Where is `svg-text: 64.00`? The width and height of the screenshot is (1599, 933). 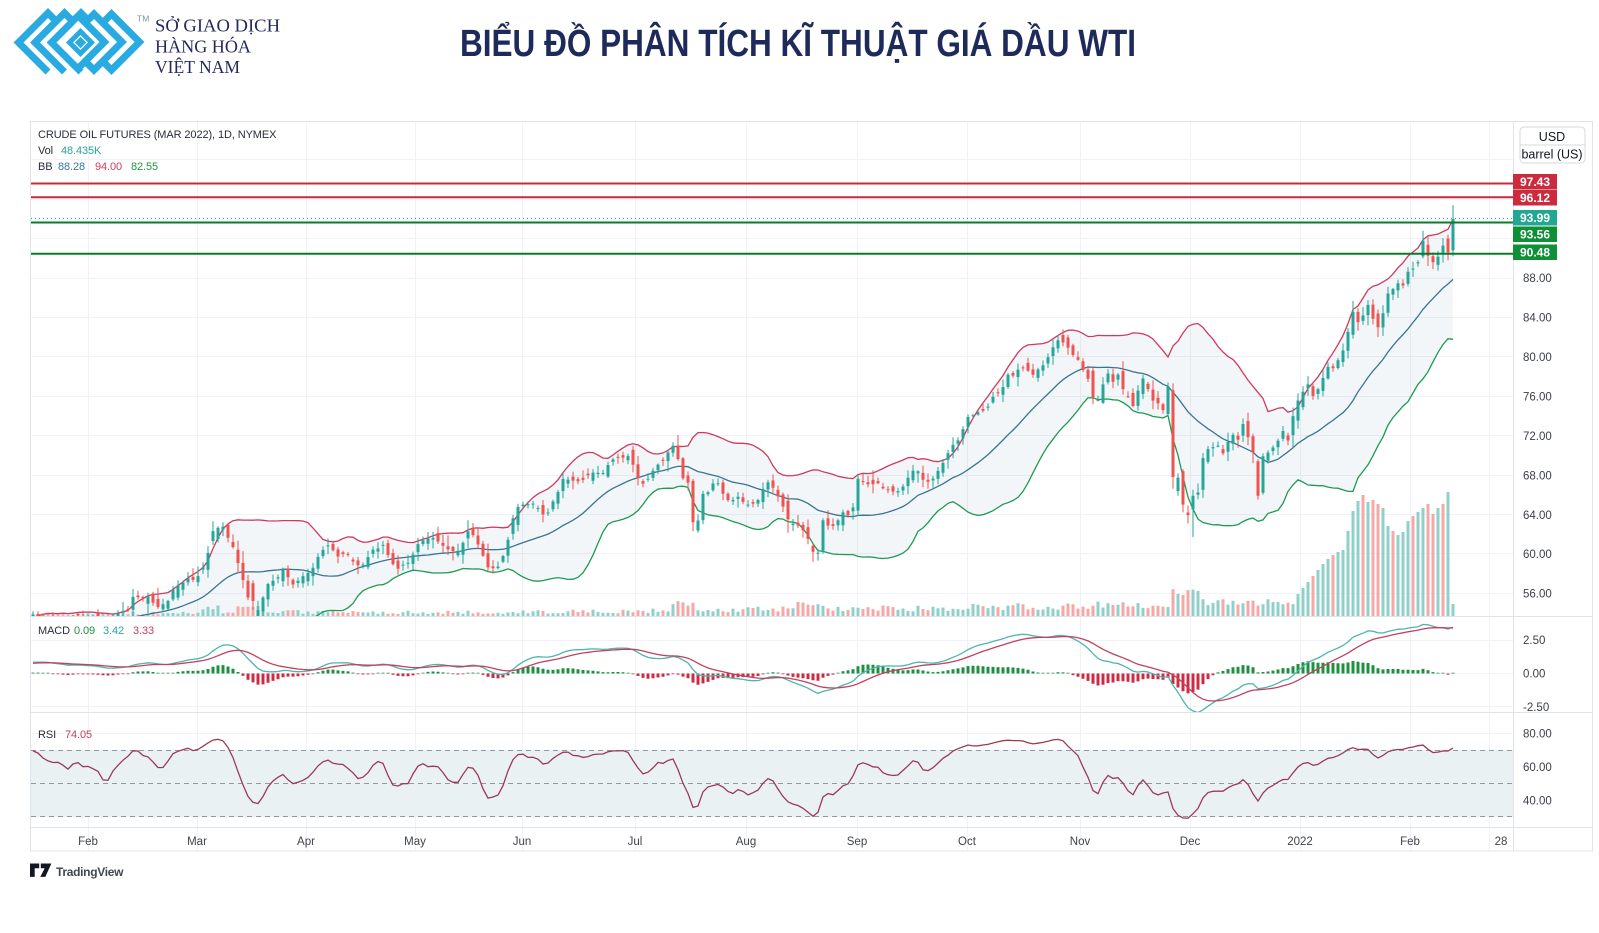
svg-text: 64.00 is located at coordinates (1537, 516).